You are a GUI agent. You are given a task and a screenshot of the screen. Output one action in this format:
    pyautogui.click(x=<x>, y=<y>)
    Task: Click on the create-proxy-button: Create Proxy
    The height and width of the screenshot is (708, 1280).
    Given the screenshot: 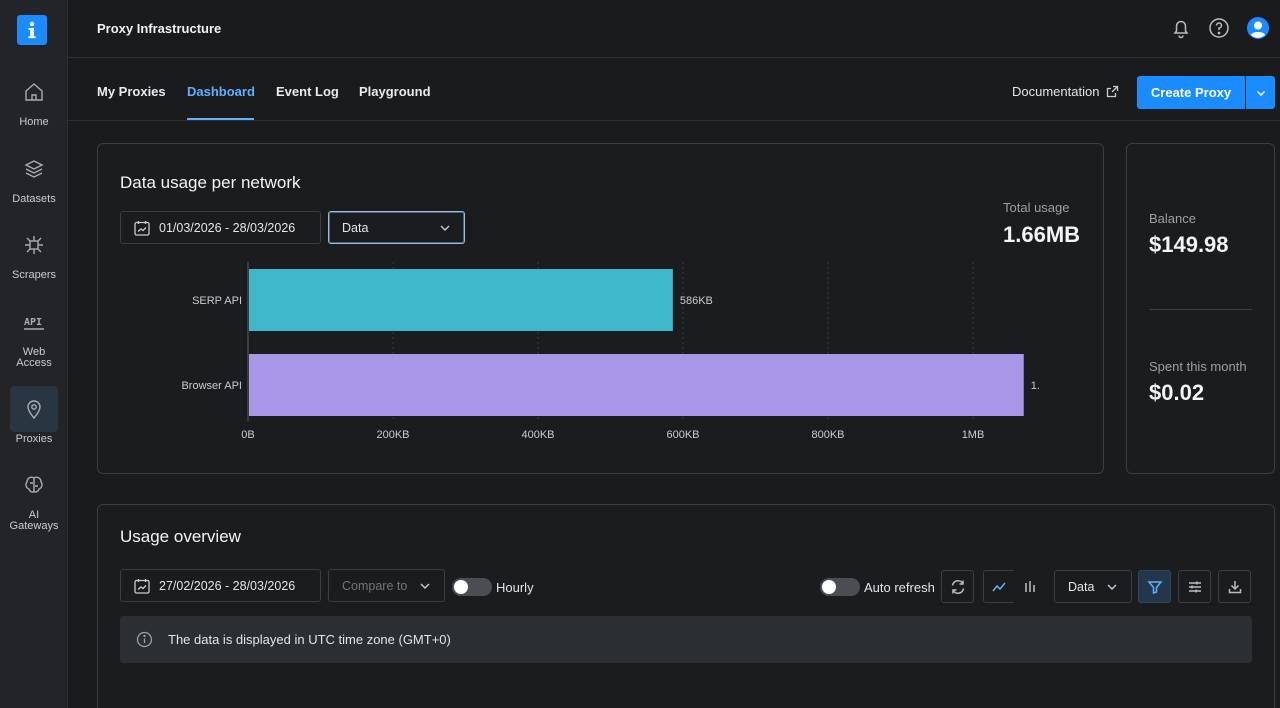 What is the action you would take?
    pyautogui.click(x=1191, y=92)
    